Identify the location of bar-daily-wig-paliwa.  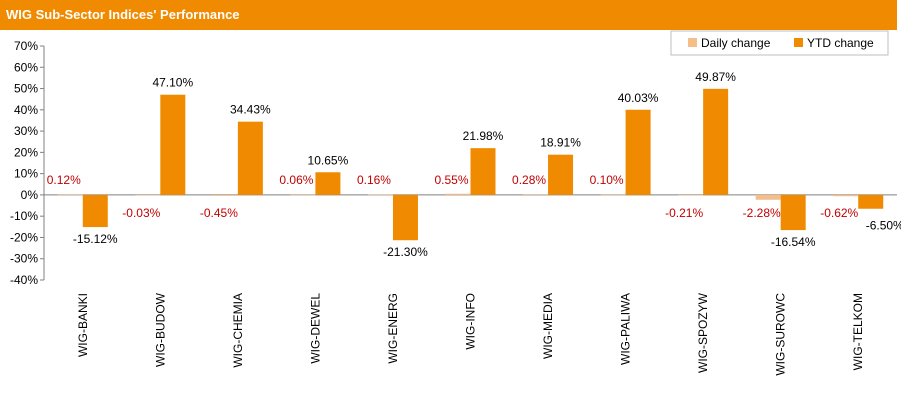
(613, 195).